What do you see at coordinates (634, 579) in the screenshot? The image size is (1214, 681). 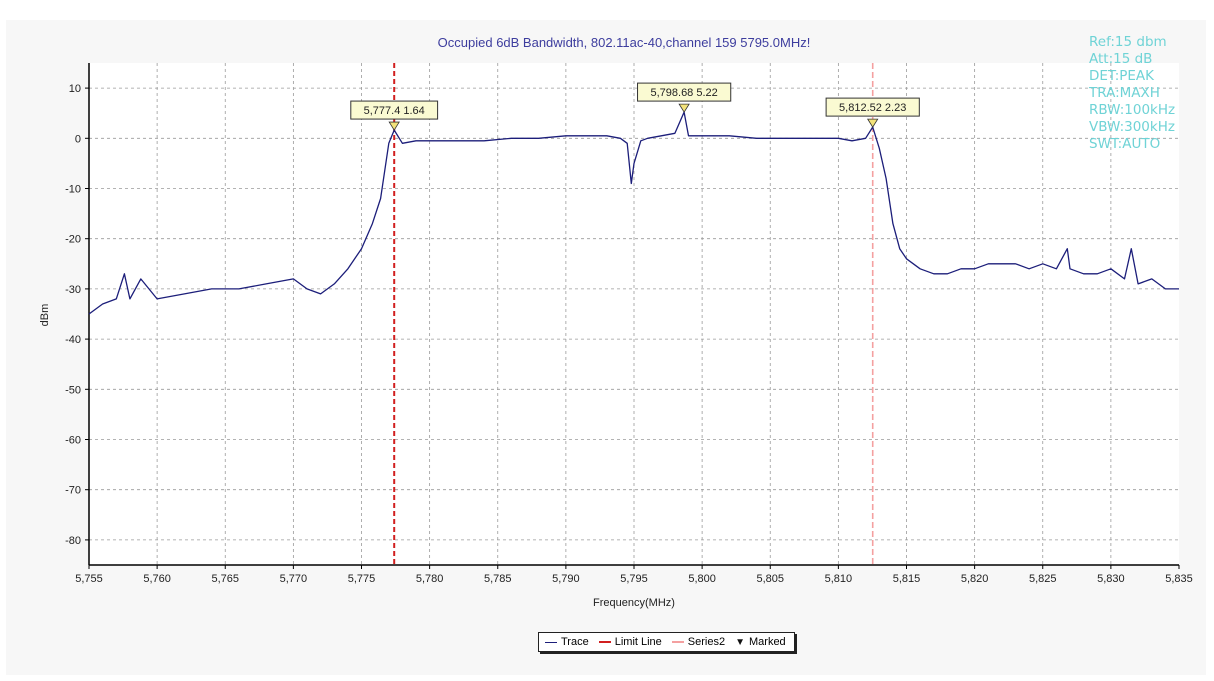 I see `x-tick-label: 5,795` at bounding box center [634, 579].